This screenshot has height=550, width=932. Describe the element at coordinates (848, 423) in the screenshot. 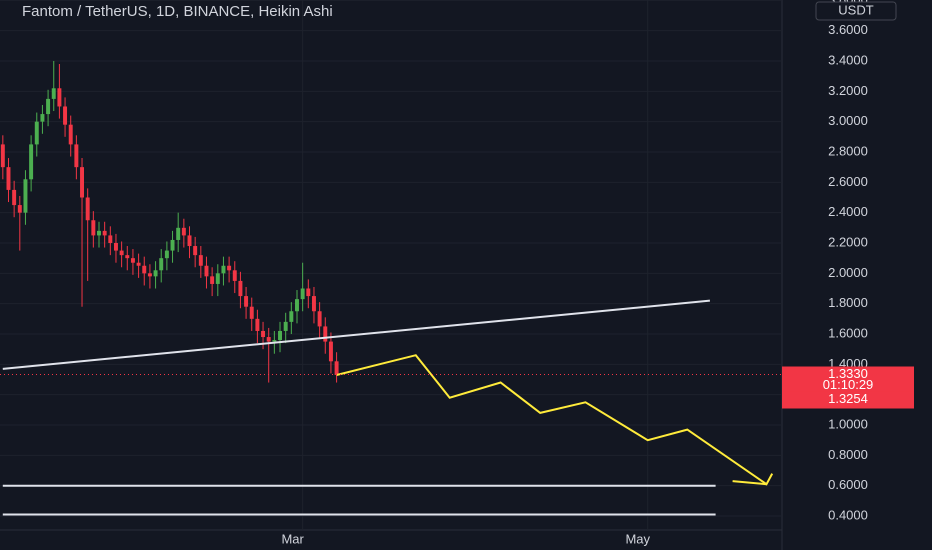

I see `y-tick-label: 1.0000` at that location.